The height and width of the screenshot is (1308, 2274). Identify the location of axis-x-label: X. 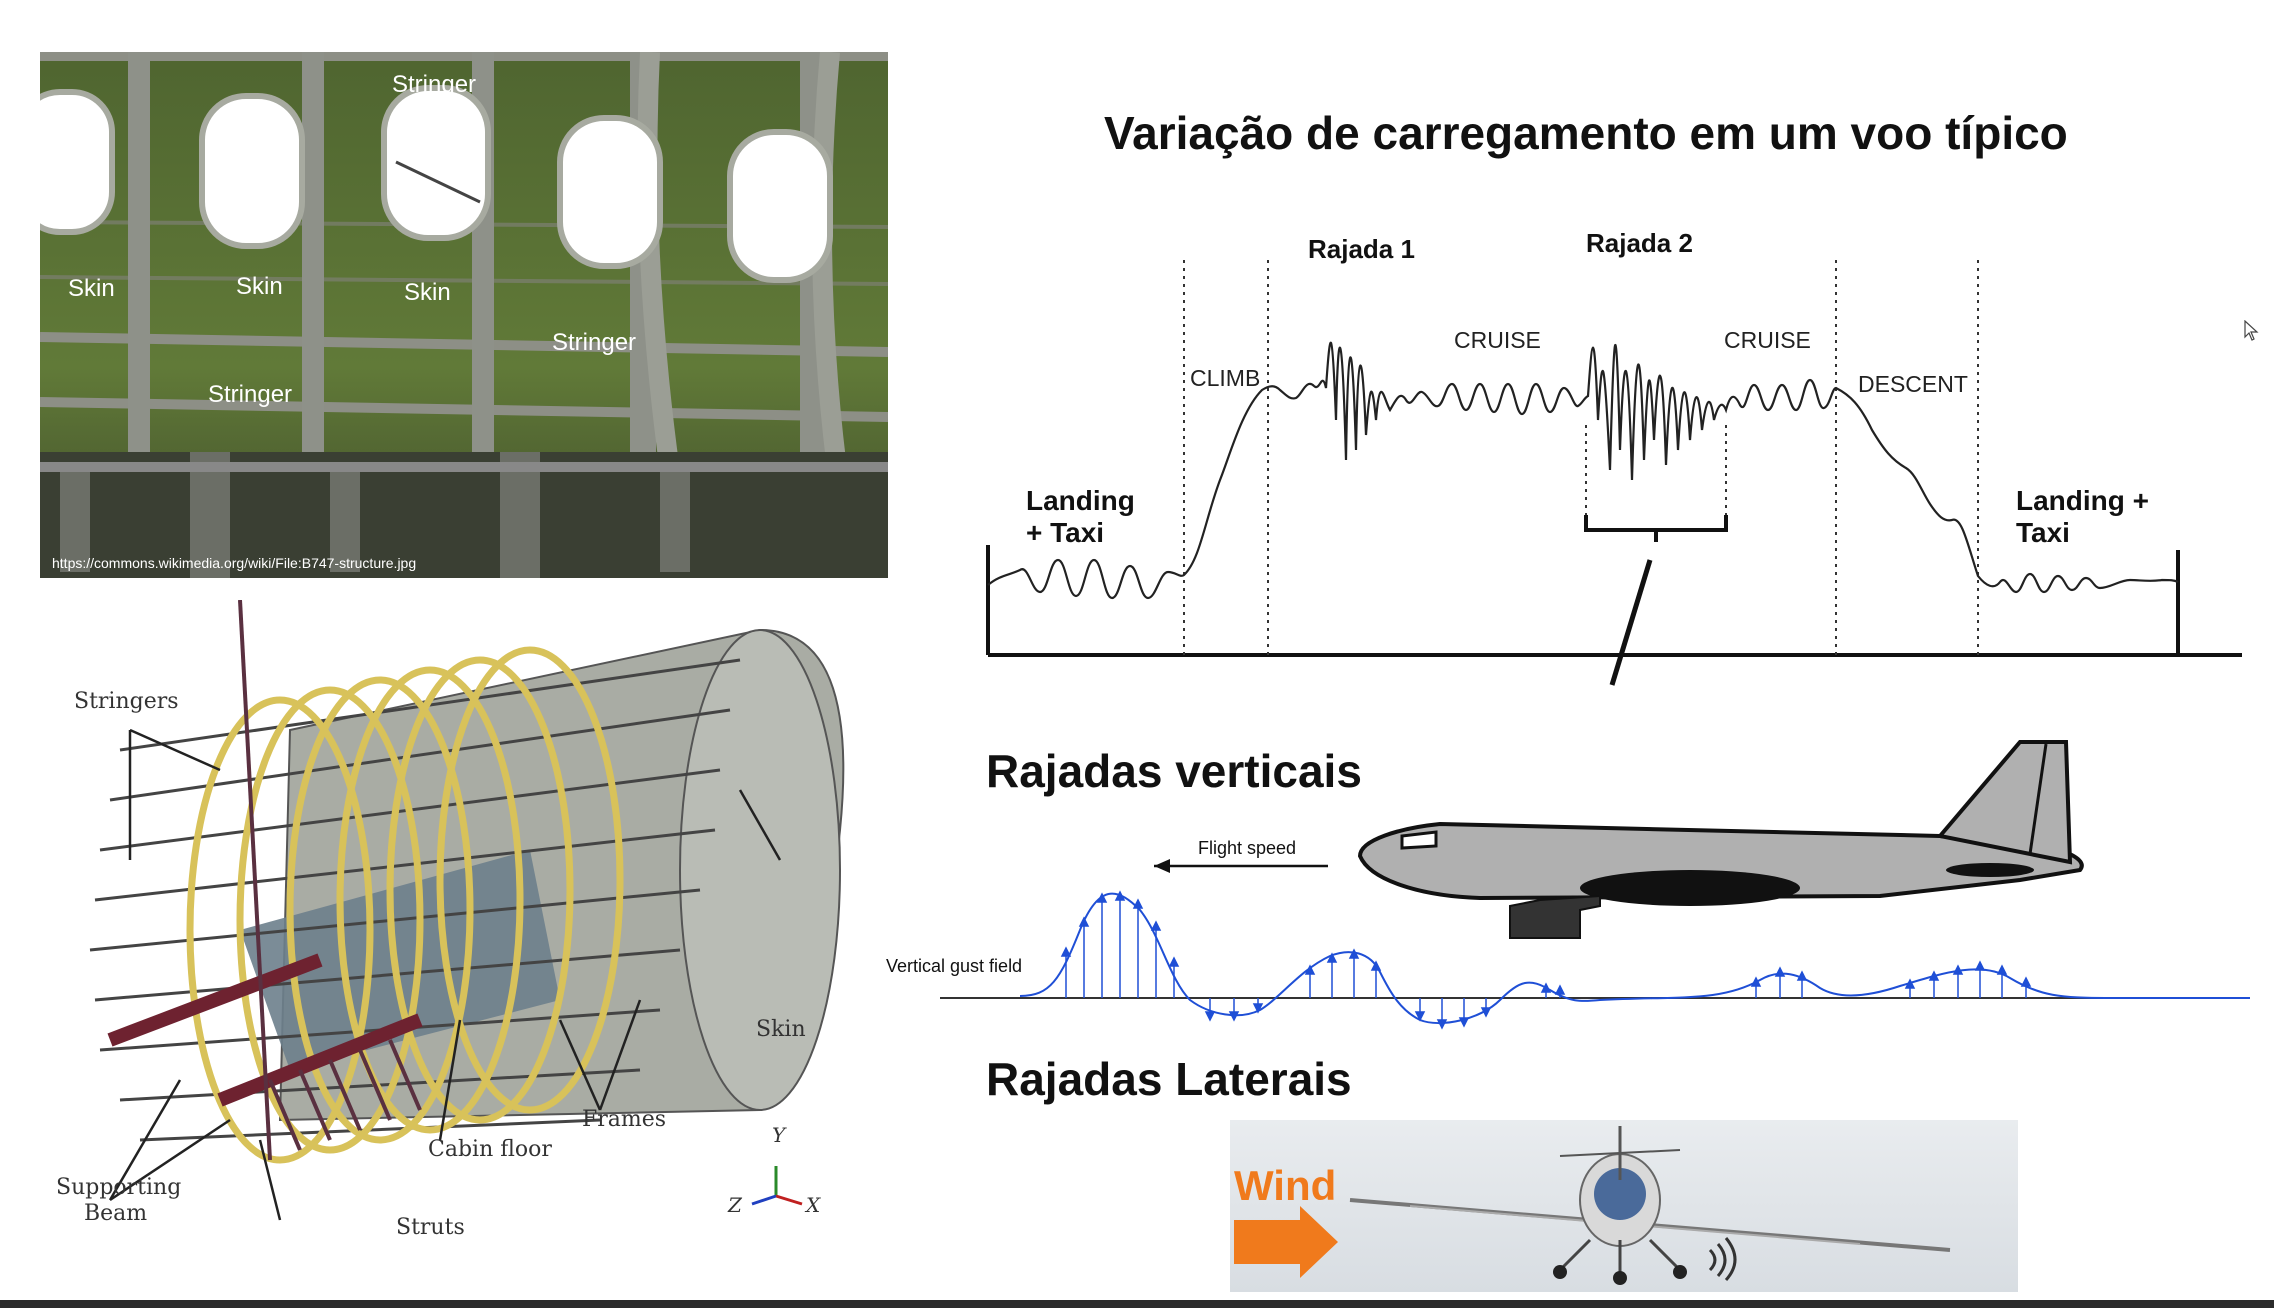
(812, 1205).